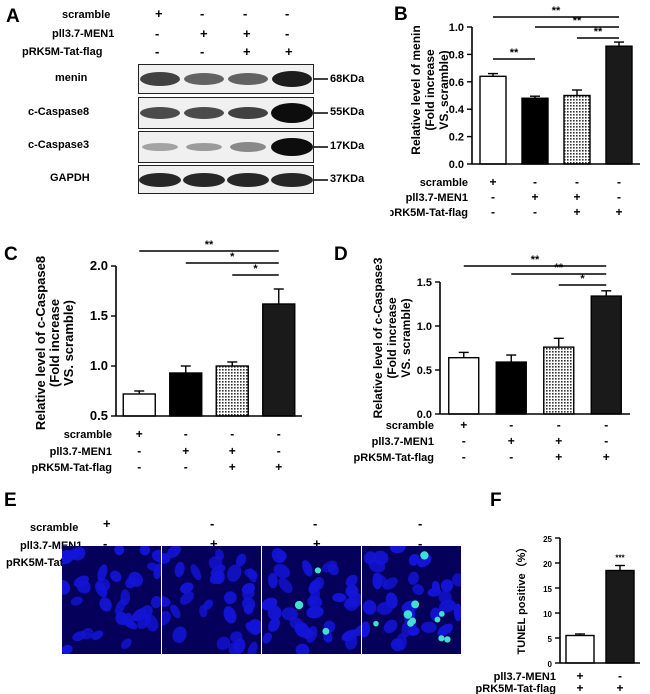  Describe the element at coordinates (547, 564) in the screenshot. I see `y-tick-label: 20` at that location.